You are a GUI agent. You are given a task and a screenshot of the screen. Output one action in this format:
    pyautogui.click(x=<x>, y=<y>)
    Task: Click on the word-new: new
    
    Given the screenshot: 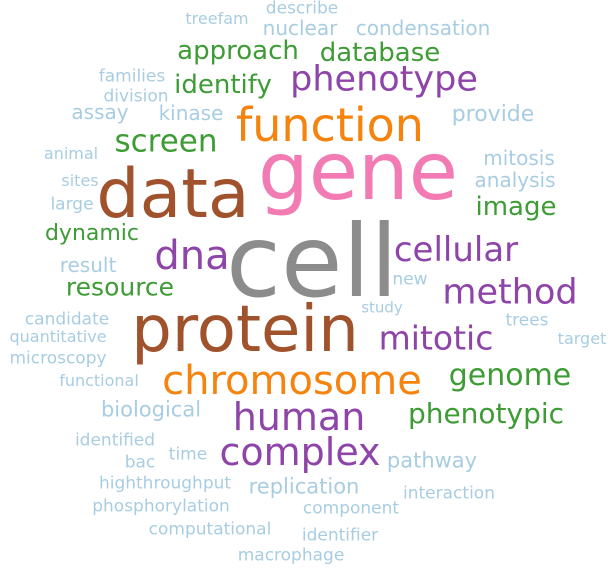 What is the action you would take?
    pyautogui.click(x=410, y=279)
    